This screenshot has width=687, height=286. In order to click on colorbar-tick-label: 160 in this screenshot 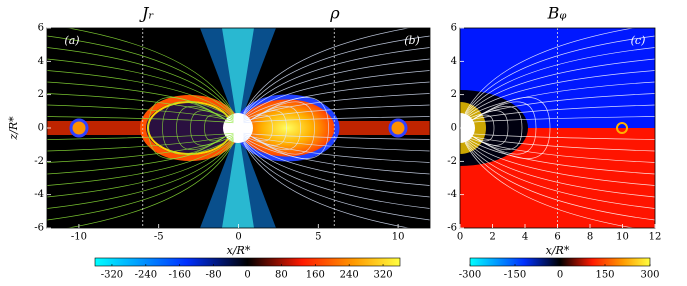, I will do `click(315, 275)`.